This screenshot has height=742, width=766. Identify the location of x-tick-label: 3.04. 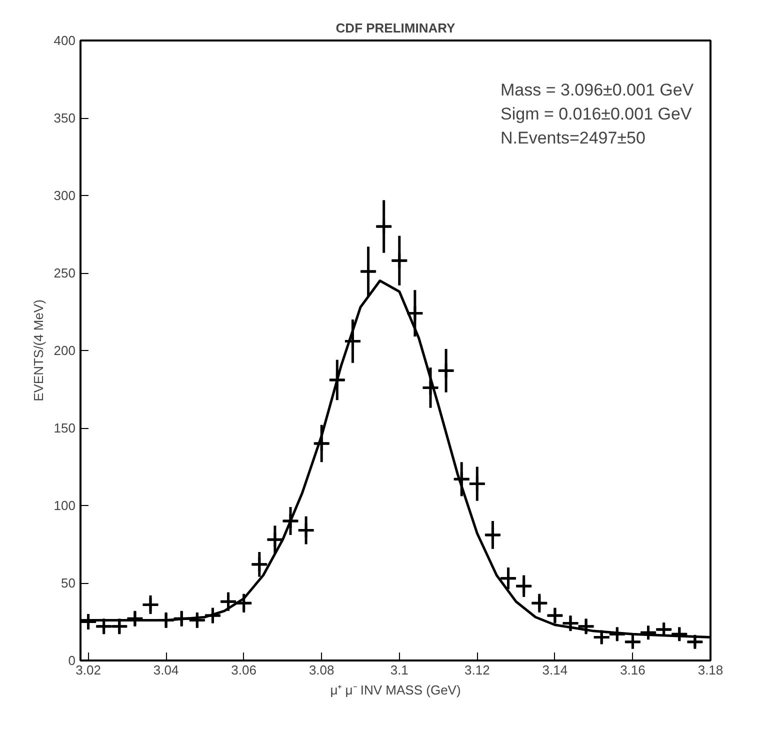
(166, 670).